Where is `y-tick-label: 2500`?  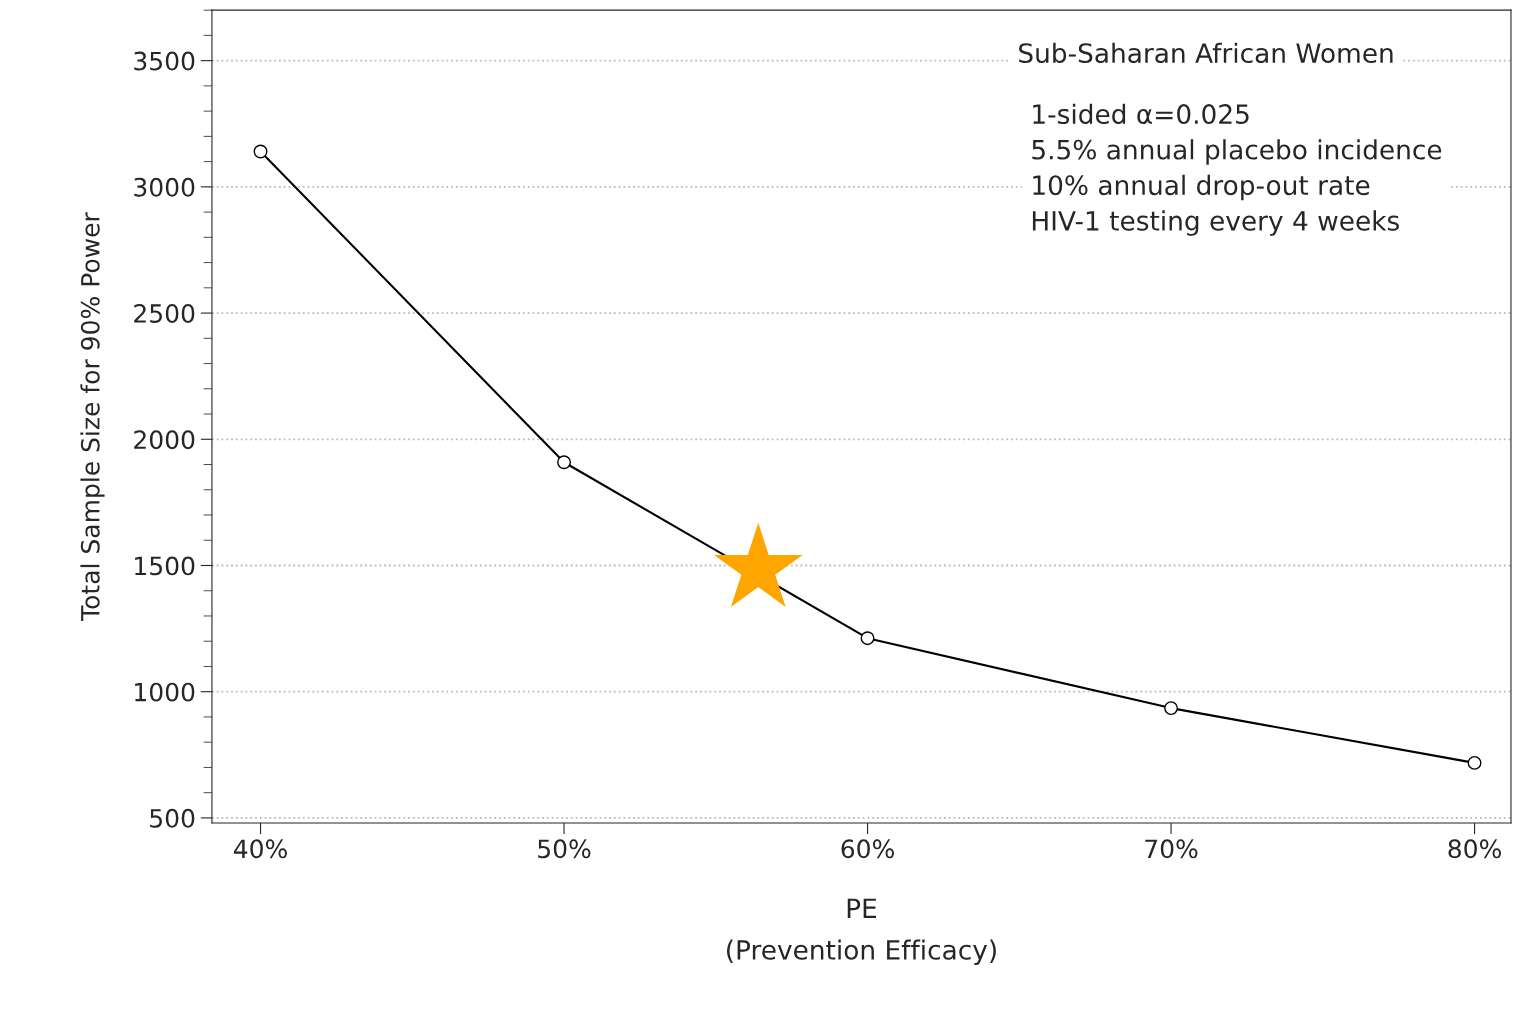
y-tick-label: 2500 is located at coordinates (164, 313).